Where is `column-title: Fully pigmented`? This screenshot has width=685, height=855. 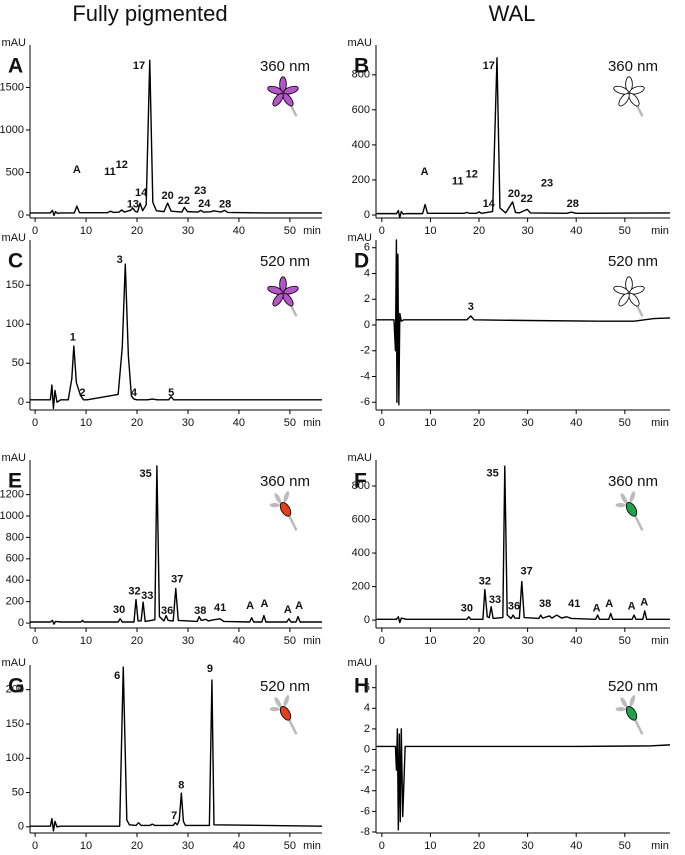
column-title: Fully pigmented is located at coordinates (149, 13).